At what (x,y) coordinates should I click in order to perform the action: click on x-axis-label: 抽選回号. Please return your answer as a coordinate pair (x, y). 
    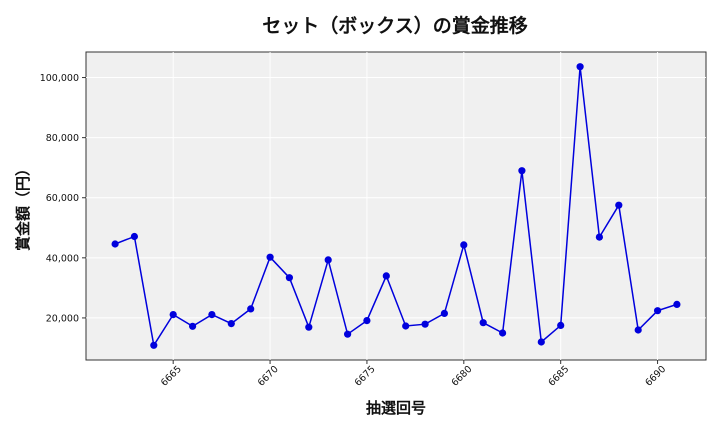
    Looking at the image, I should click on (396, 408).